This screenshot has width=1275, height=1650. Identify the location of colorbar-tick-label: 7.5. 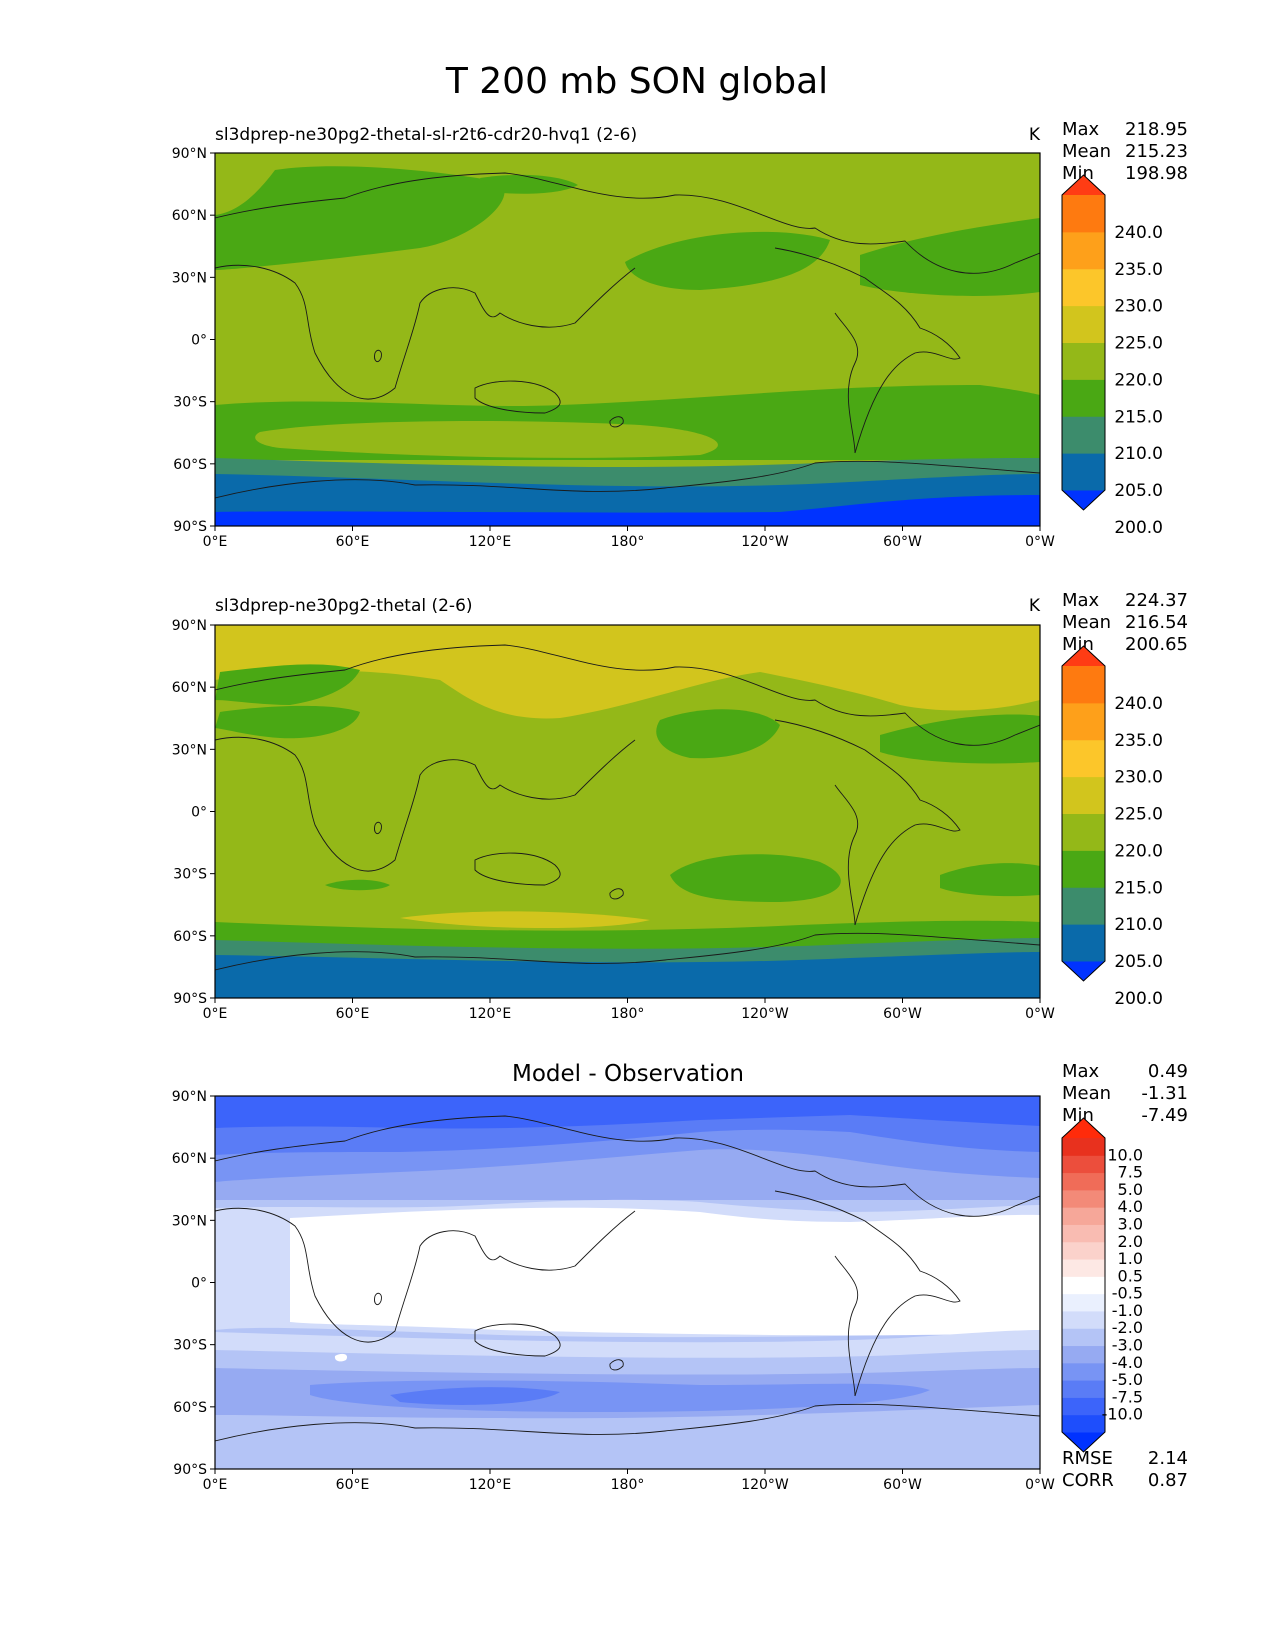
(1130, 1172).